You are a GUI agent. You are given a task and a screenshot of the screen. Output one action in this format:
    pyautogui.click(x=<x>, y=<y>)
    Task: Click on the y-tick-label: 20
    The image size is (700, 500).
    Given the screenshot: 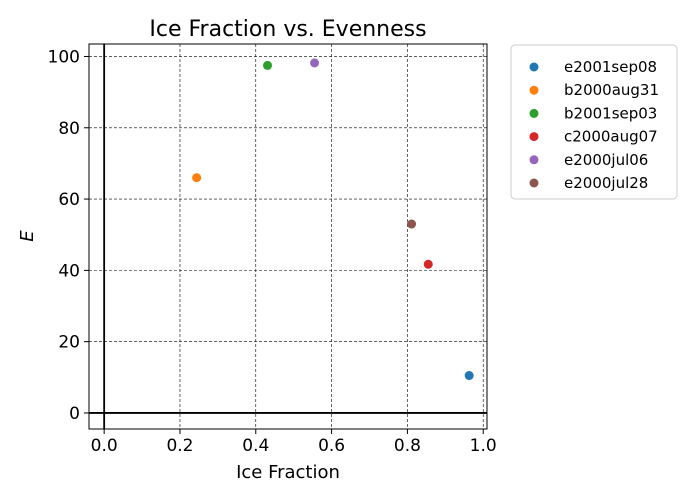 What is the action you would take?
    pyautogui.click(x=69, y=343)
    